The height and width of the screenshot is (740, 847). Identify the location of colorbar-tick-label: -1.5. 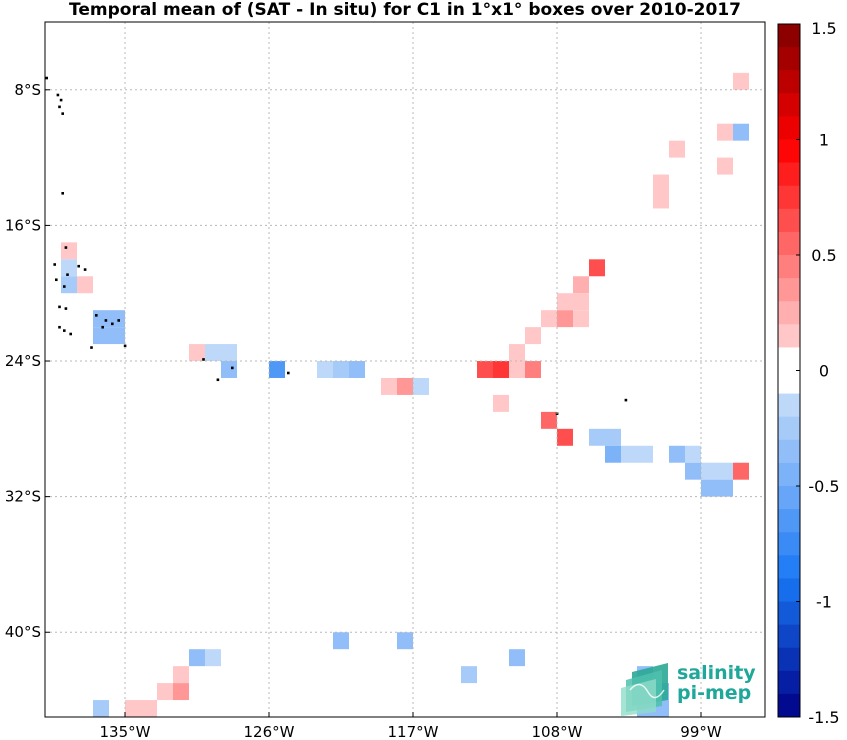
(823, 717).